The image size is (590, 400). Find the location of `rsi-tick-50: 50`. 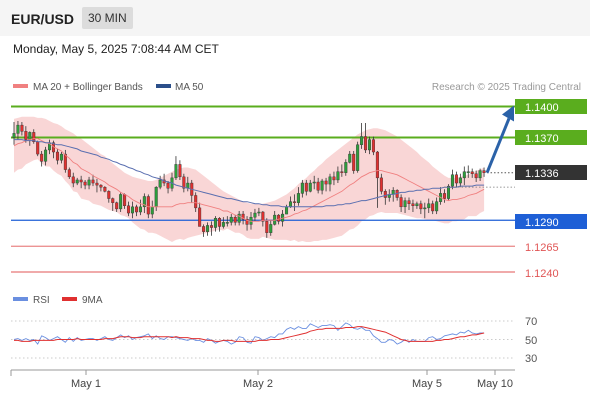

rsi-tick-50: 50 is located at coordinates (531, 341).